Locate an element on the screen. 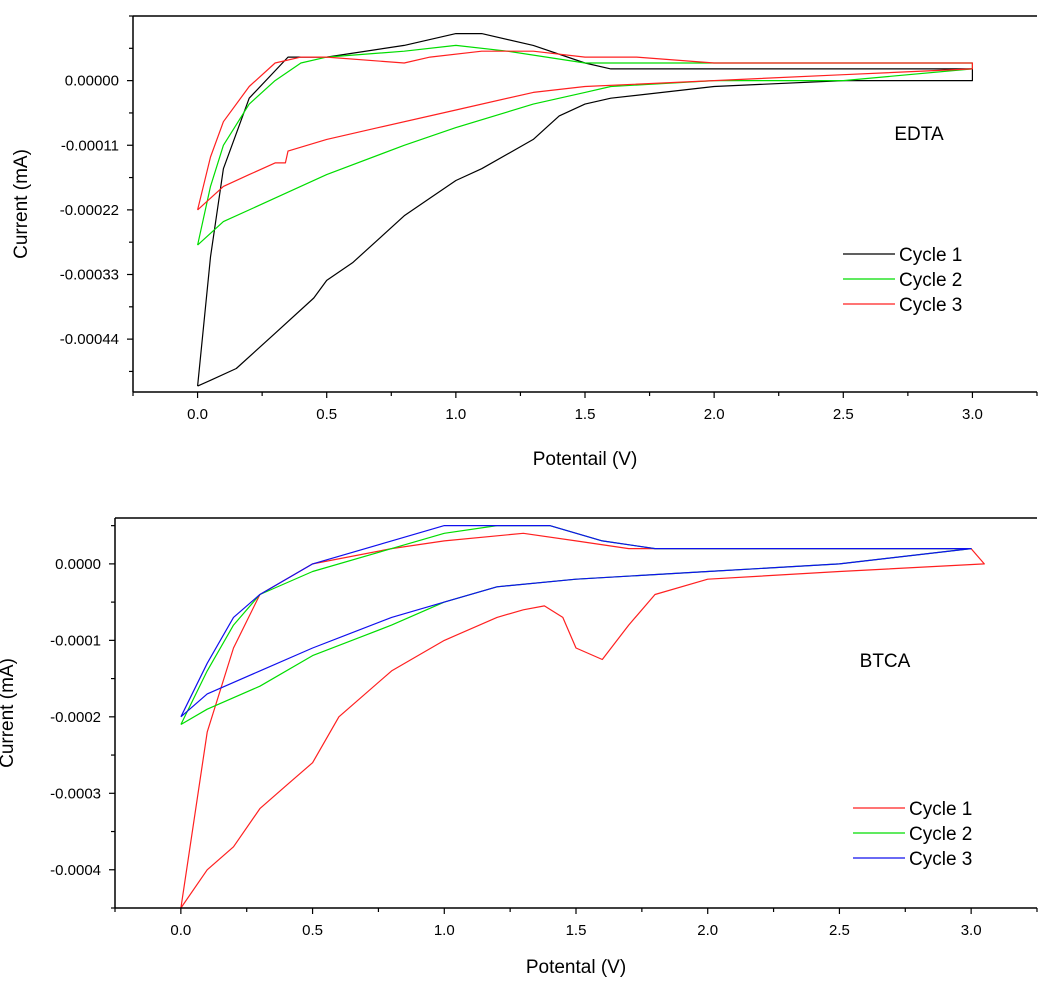 This screenshot has height=988, width=1039. y-tick-label: -0.0003 is located at coordinates (75, 793).